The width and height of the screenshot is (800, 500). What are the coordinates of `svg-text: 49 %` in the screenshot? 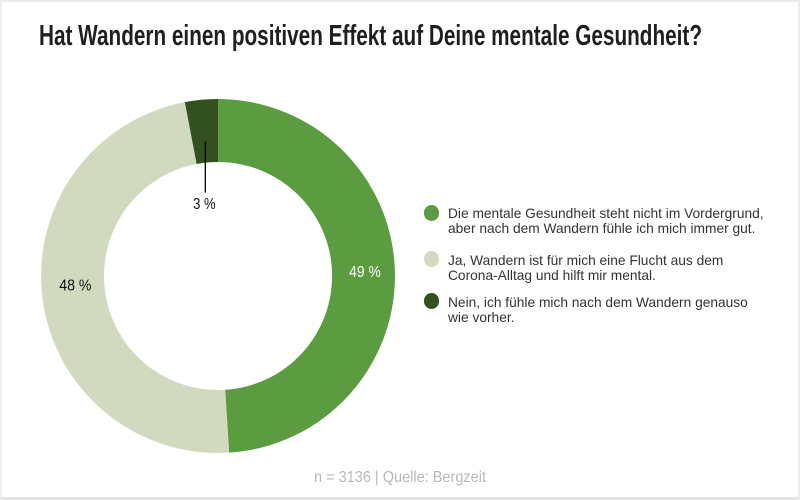 It's located at (365, 272).